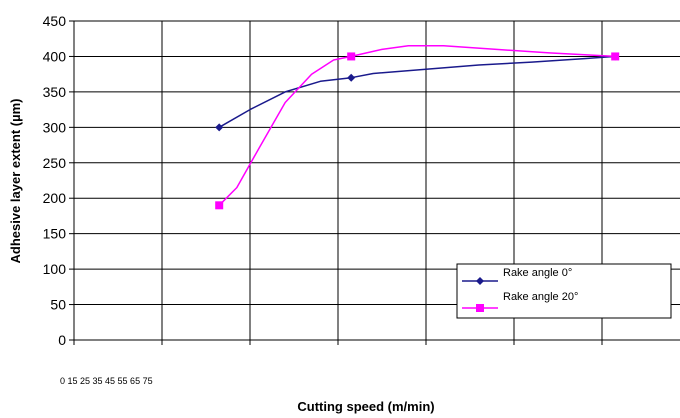 Image resolution: width=680 pixels, height=418 pixels. What do you see at coordinates (55, 56) in the screenshot?
I see `y-tick-label: 400` at bounding box center [55, 56].